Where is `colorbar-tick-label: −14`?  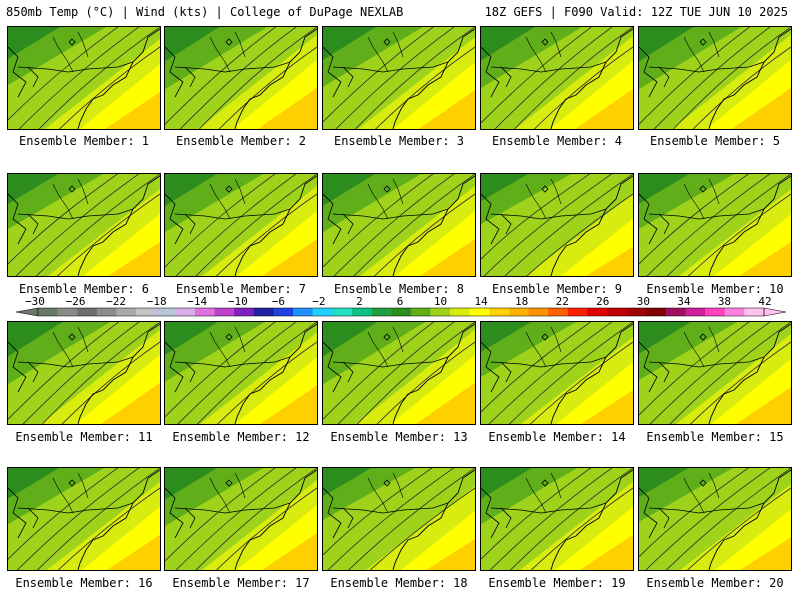 colorbar-tick-label: −14 is located at coordinates (197, 301).